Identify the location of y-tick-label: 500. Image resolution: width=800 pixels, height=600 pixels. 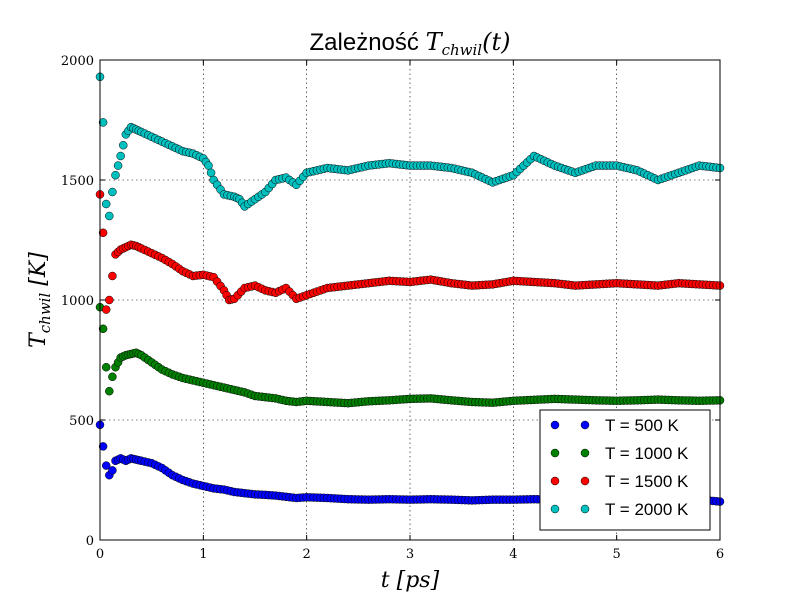
(81, 421).